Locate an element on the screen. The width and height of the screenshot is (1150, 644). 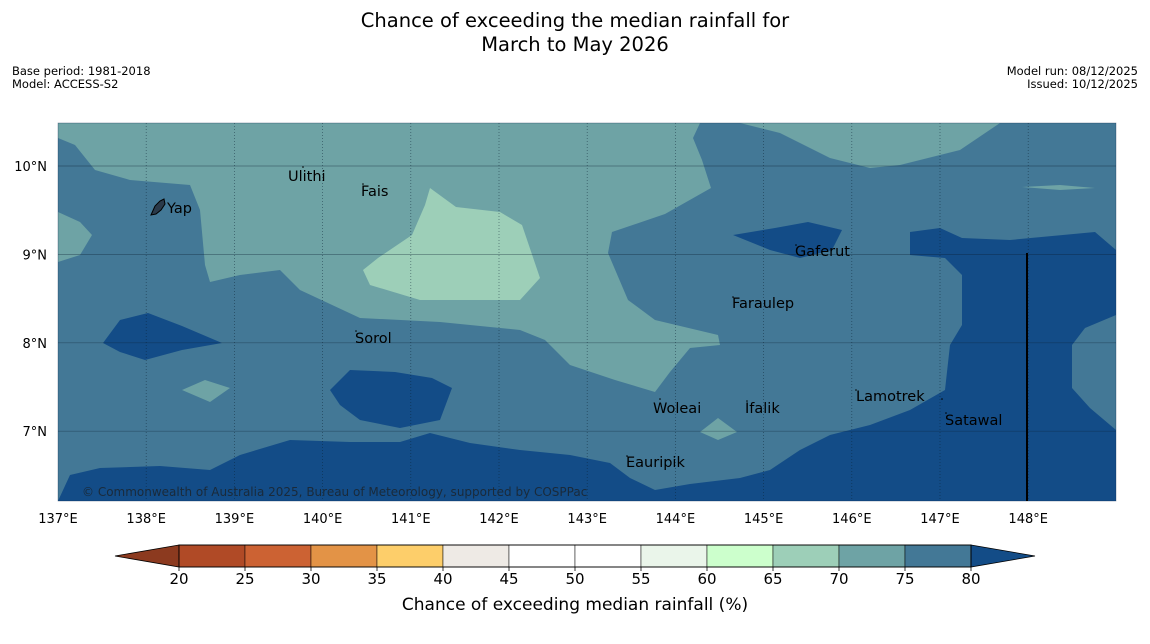
model-name: Model: ACCESS-S2 is located at coordinates (65, 84).